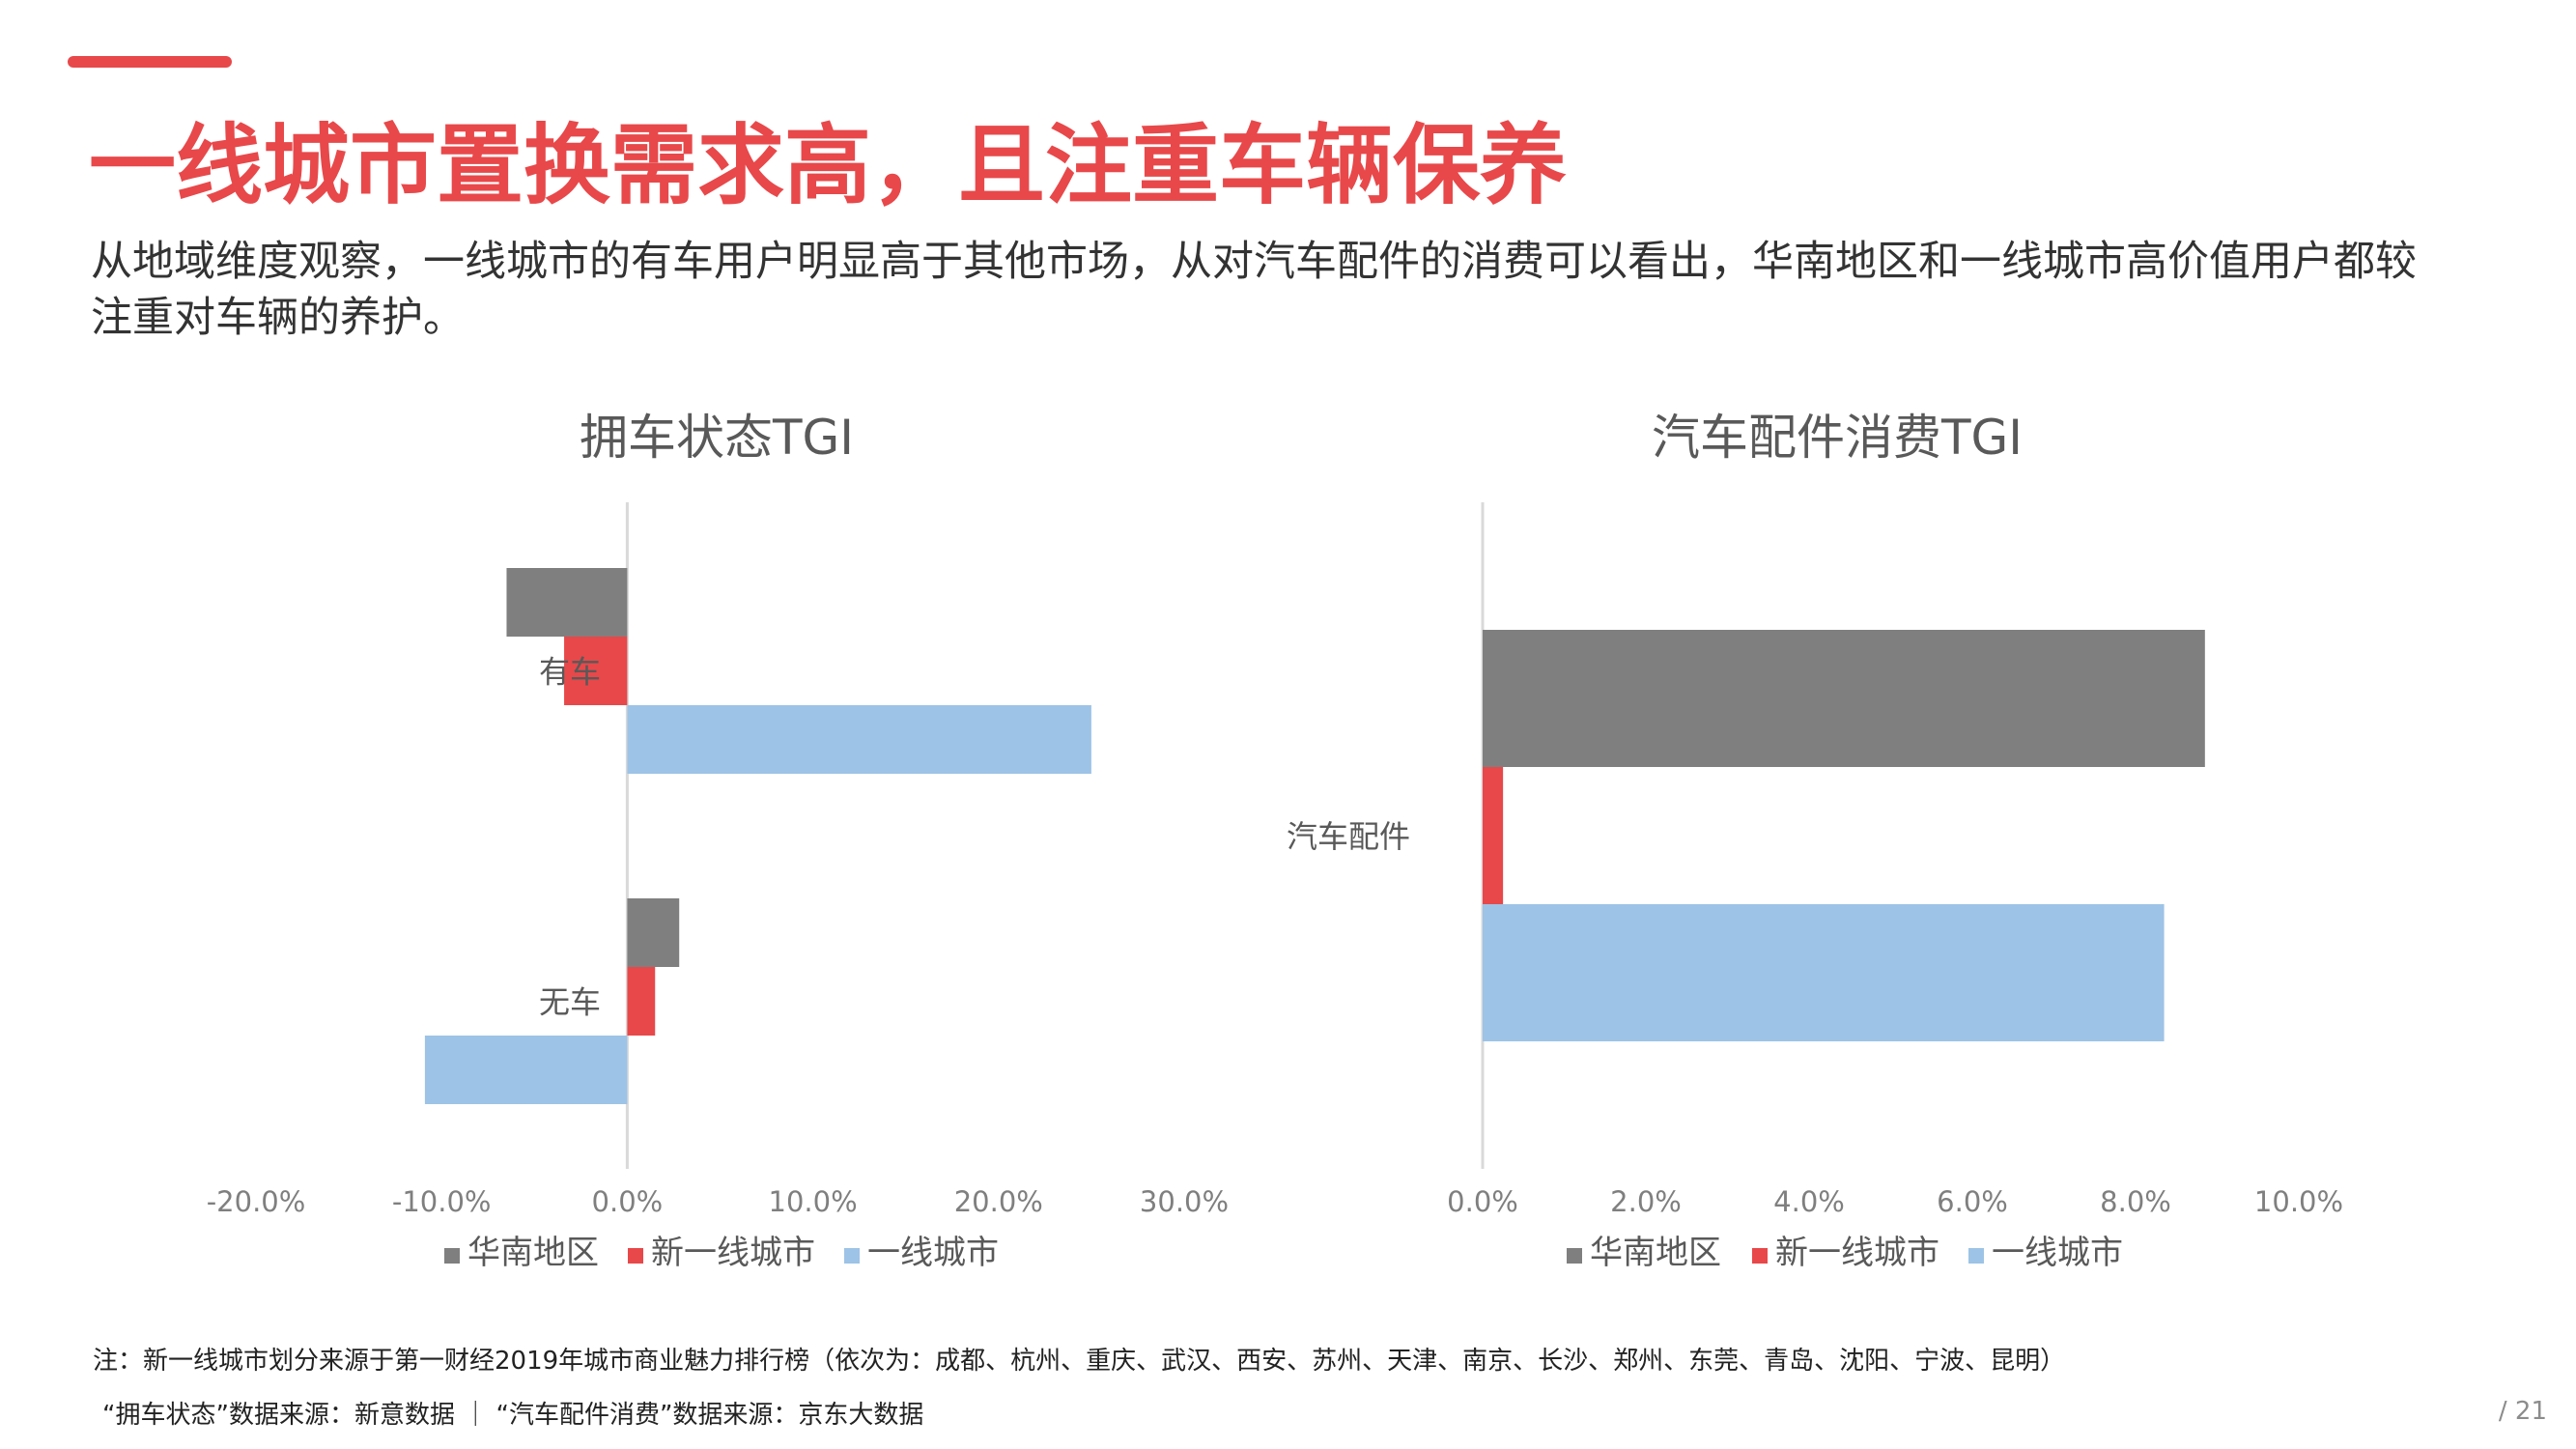  Describe the element at coordinates (2135, 1201) in the screenshot. I see `x-tick-label: 8.0%` at that location.